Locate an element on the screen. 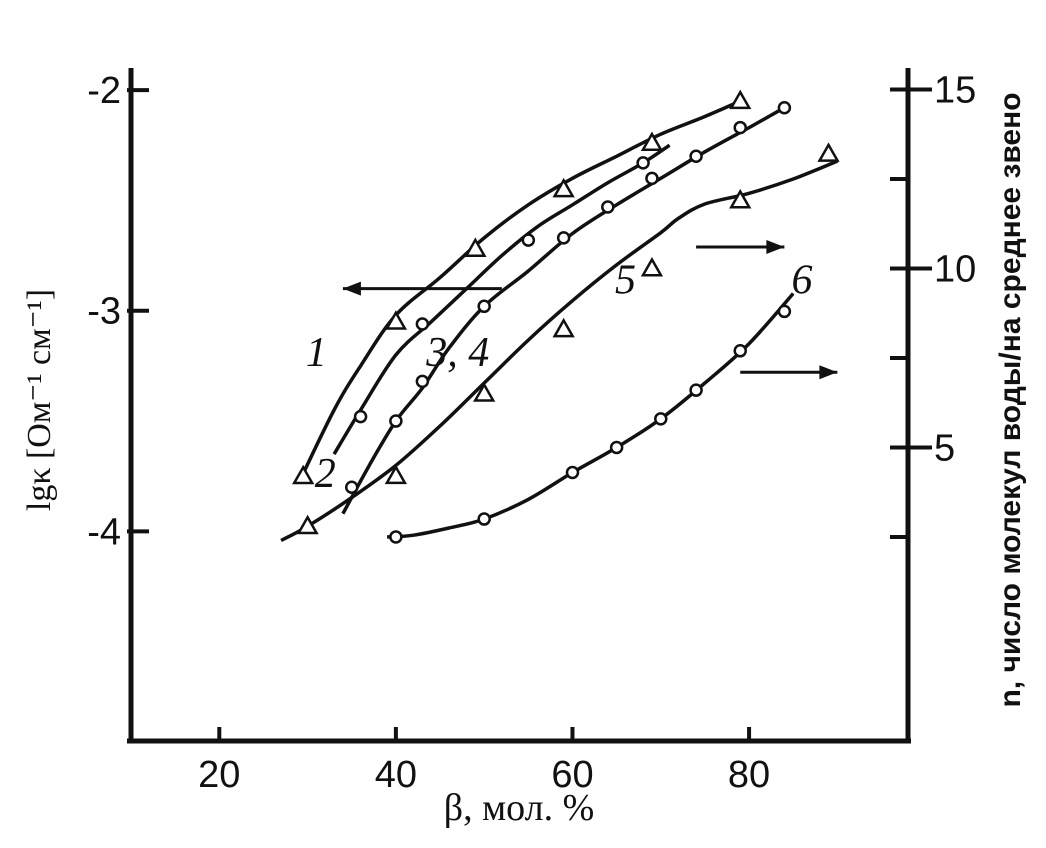  x-tick-label: 80 is located at coordinates (749, 775).